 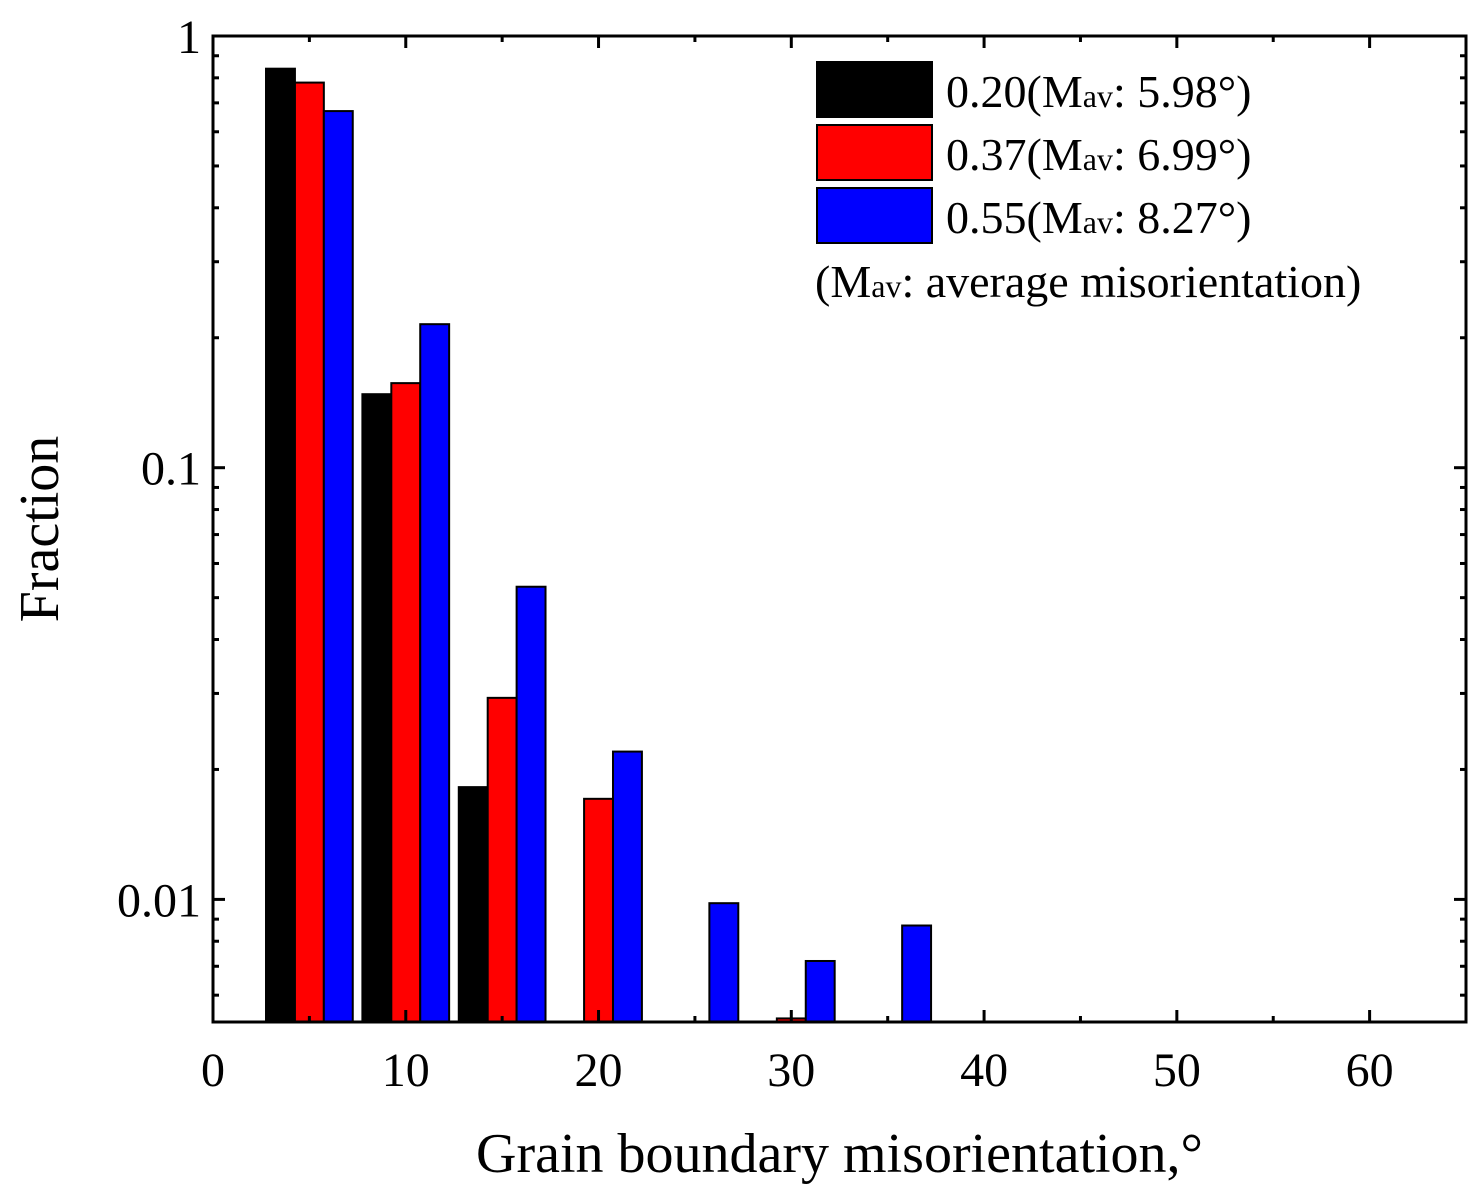 I want to click on x-tick-label: 40, so click(x=984, y=1070).